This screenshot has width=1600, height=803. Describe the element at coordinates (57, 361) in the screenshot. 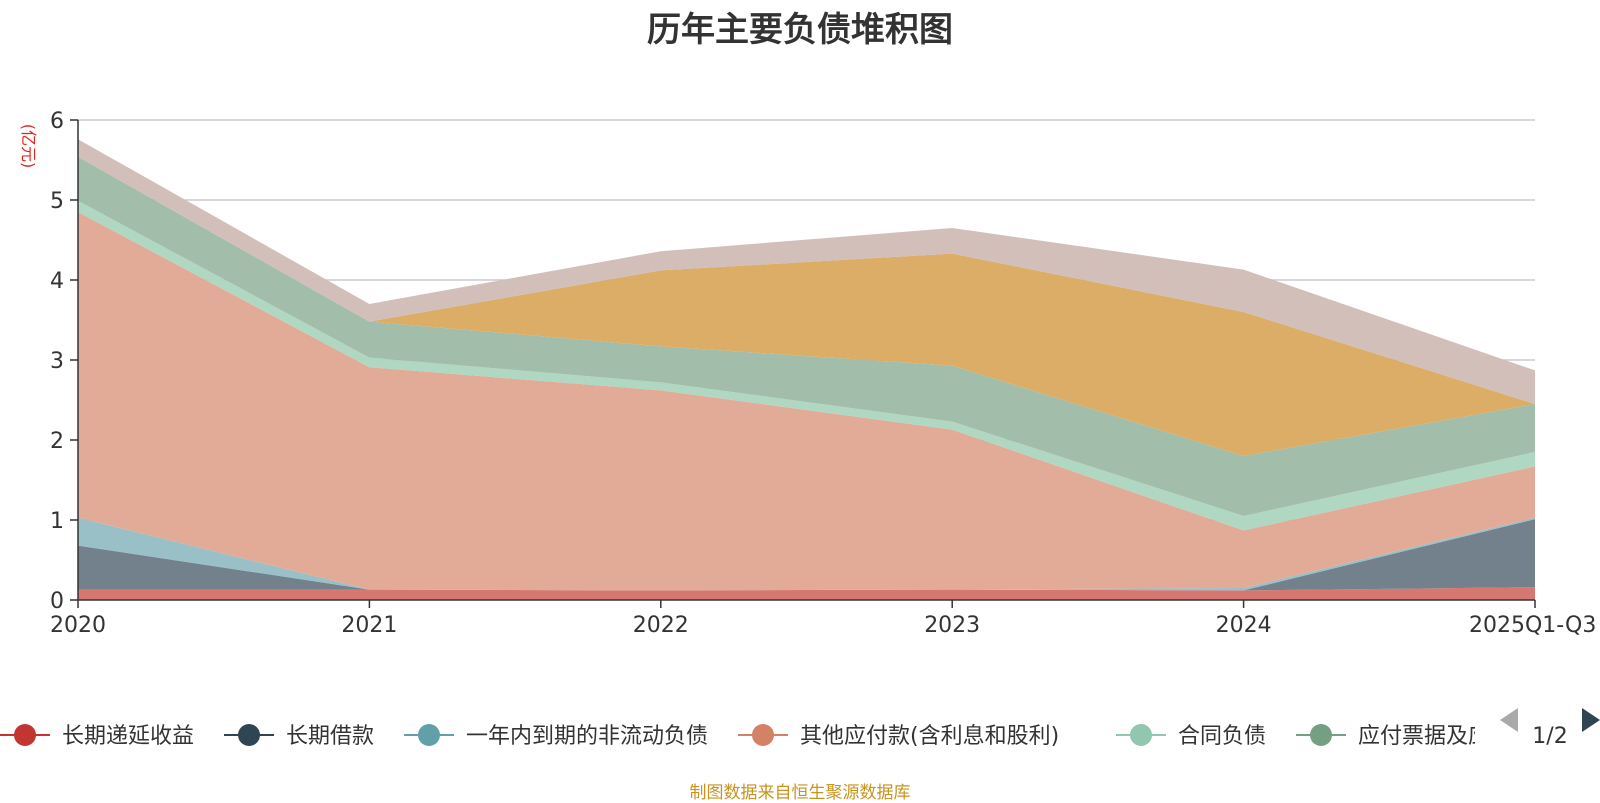

I see `y-tick-label: 3` at that location.